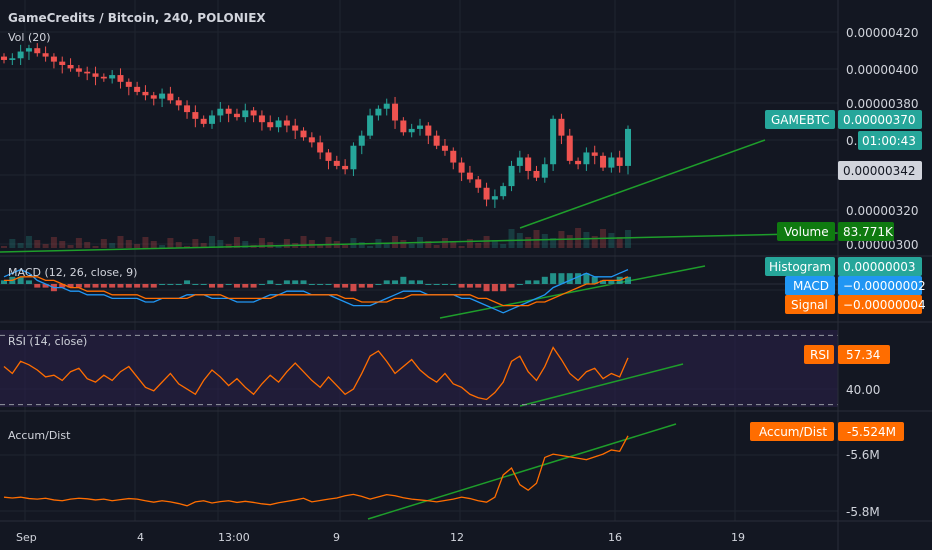  I want to click on svg-text: 01:00:43, so click(889, 141).